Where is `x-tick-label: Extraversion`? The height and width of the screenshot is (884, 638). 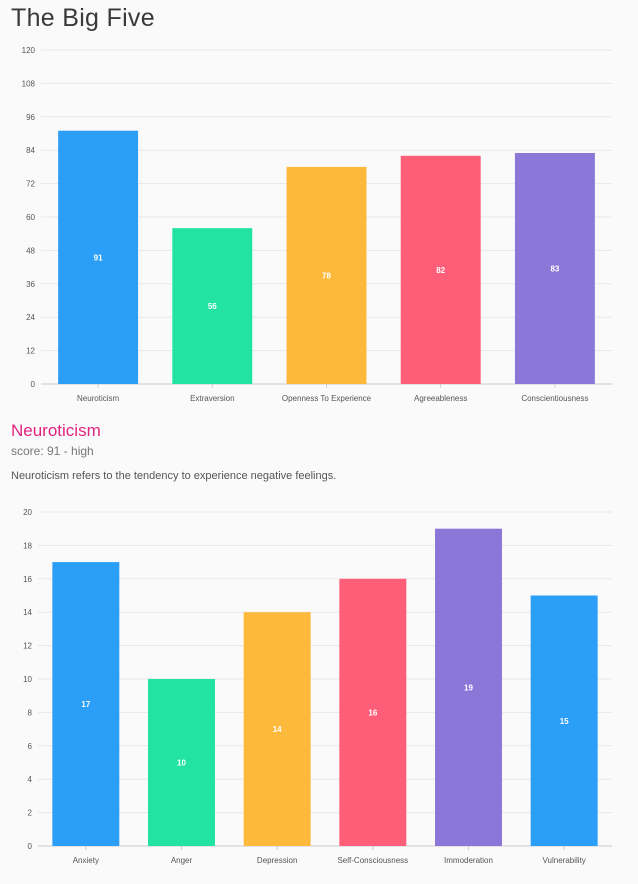
x-tick-label: Extraversion is located at coordinates (212, 398).